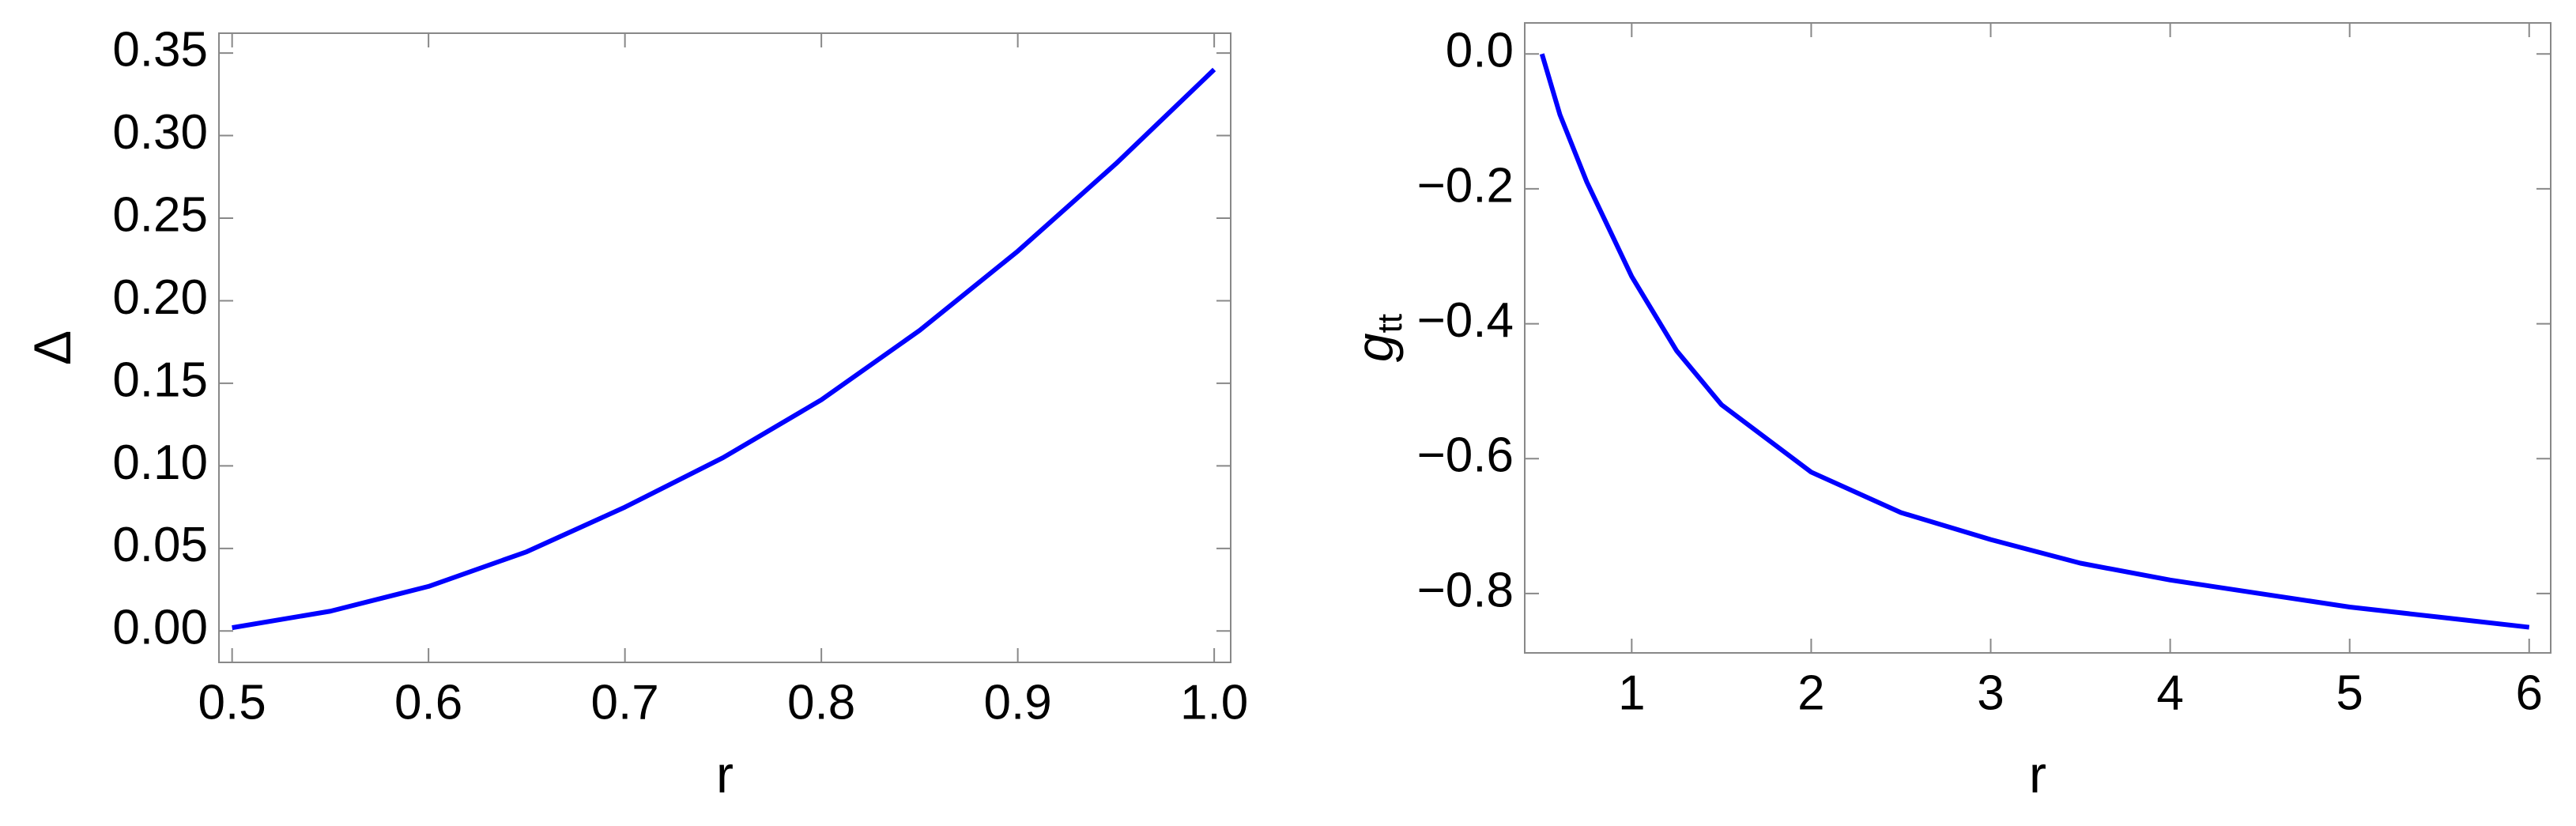 This screenshot has height=826, width=2576. What do you see at coordinates (1374, 347) in the screenshot?
I see `y-axis-label-main: g` at bounding box center [1374, 347].